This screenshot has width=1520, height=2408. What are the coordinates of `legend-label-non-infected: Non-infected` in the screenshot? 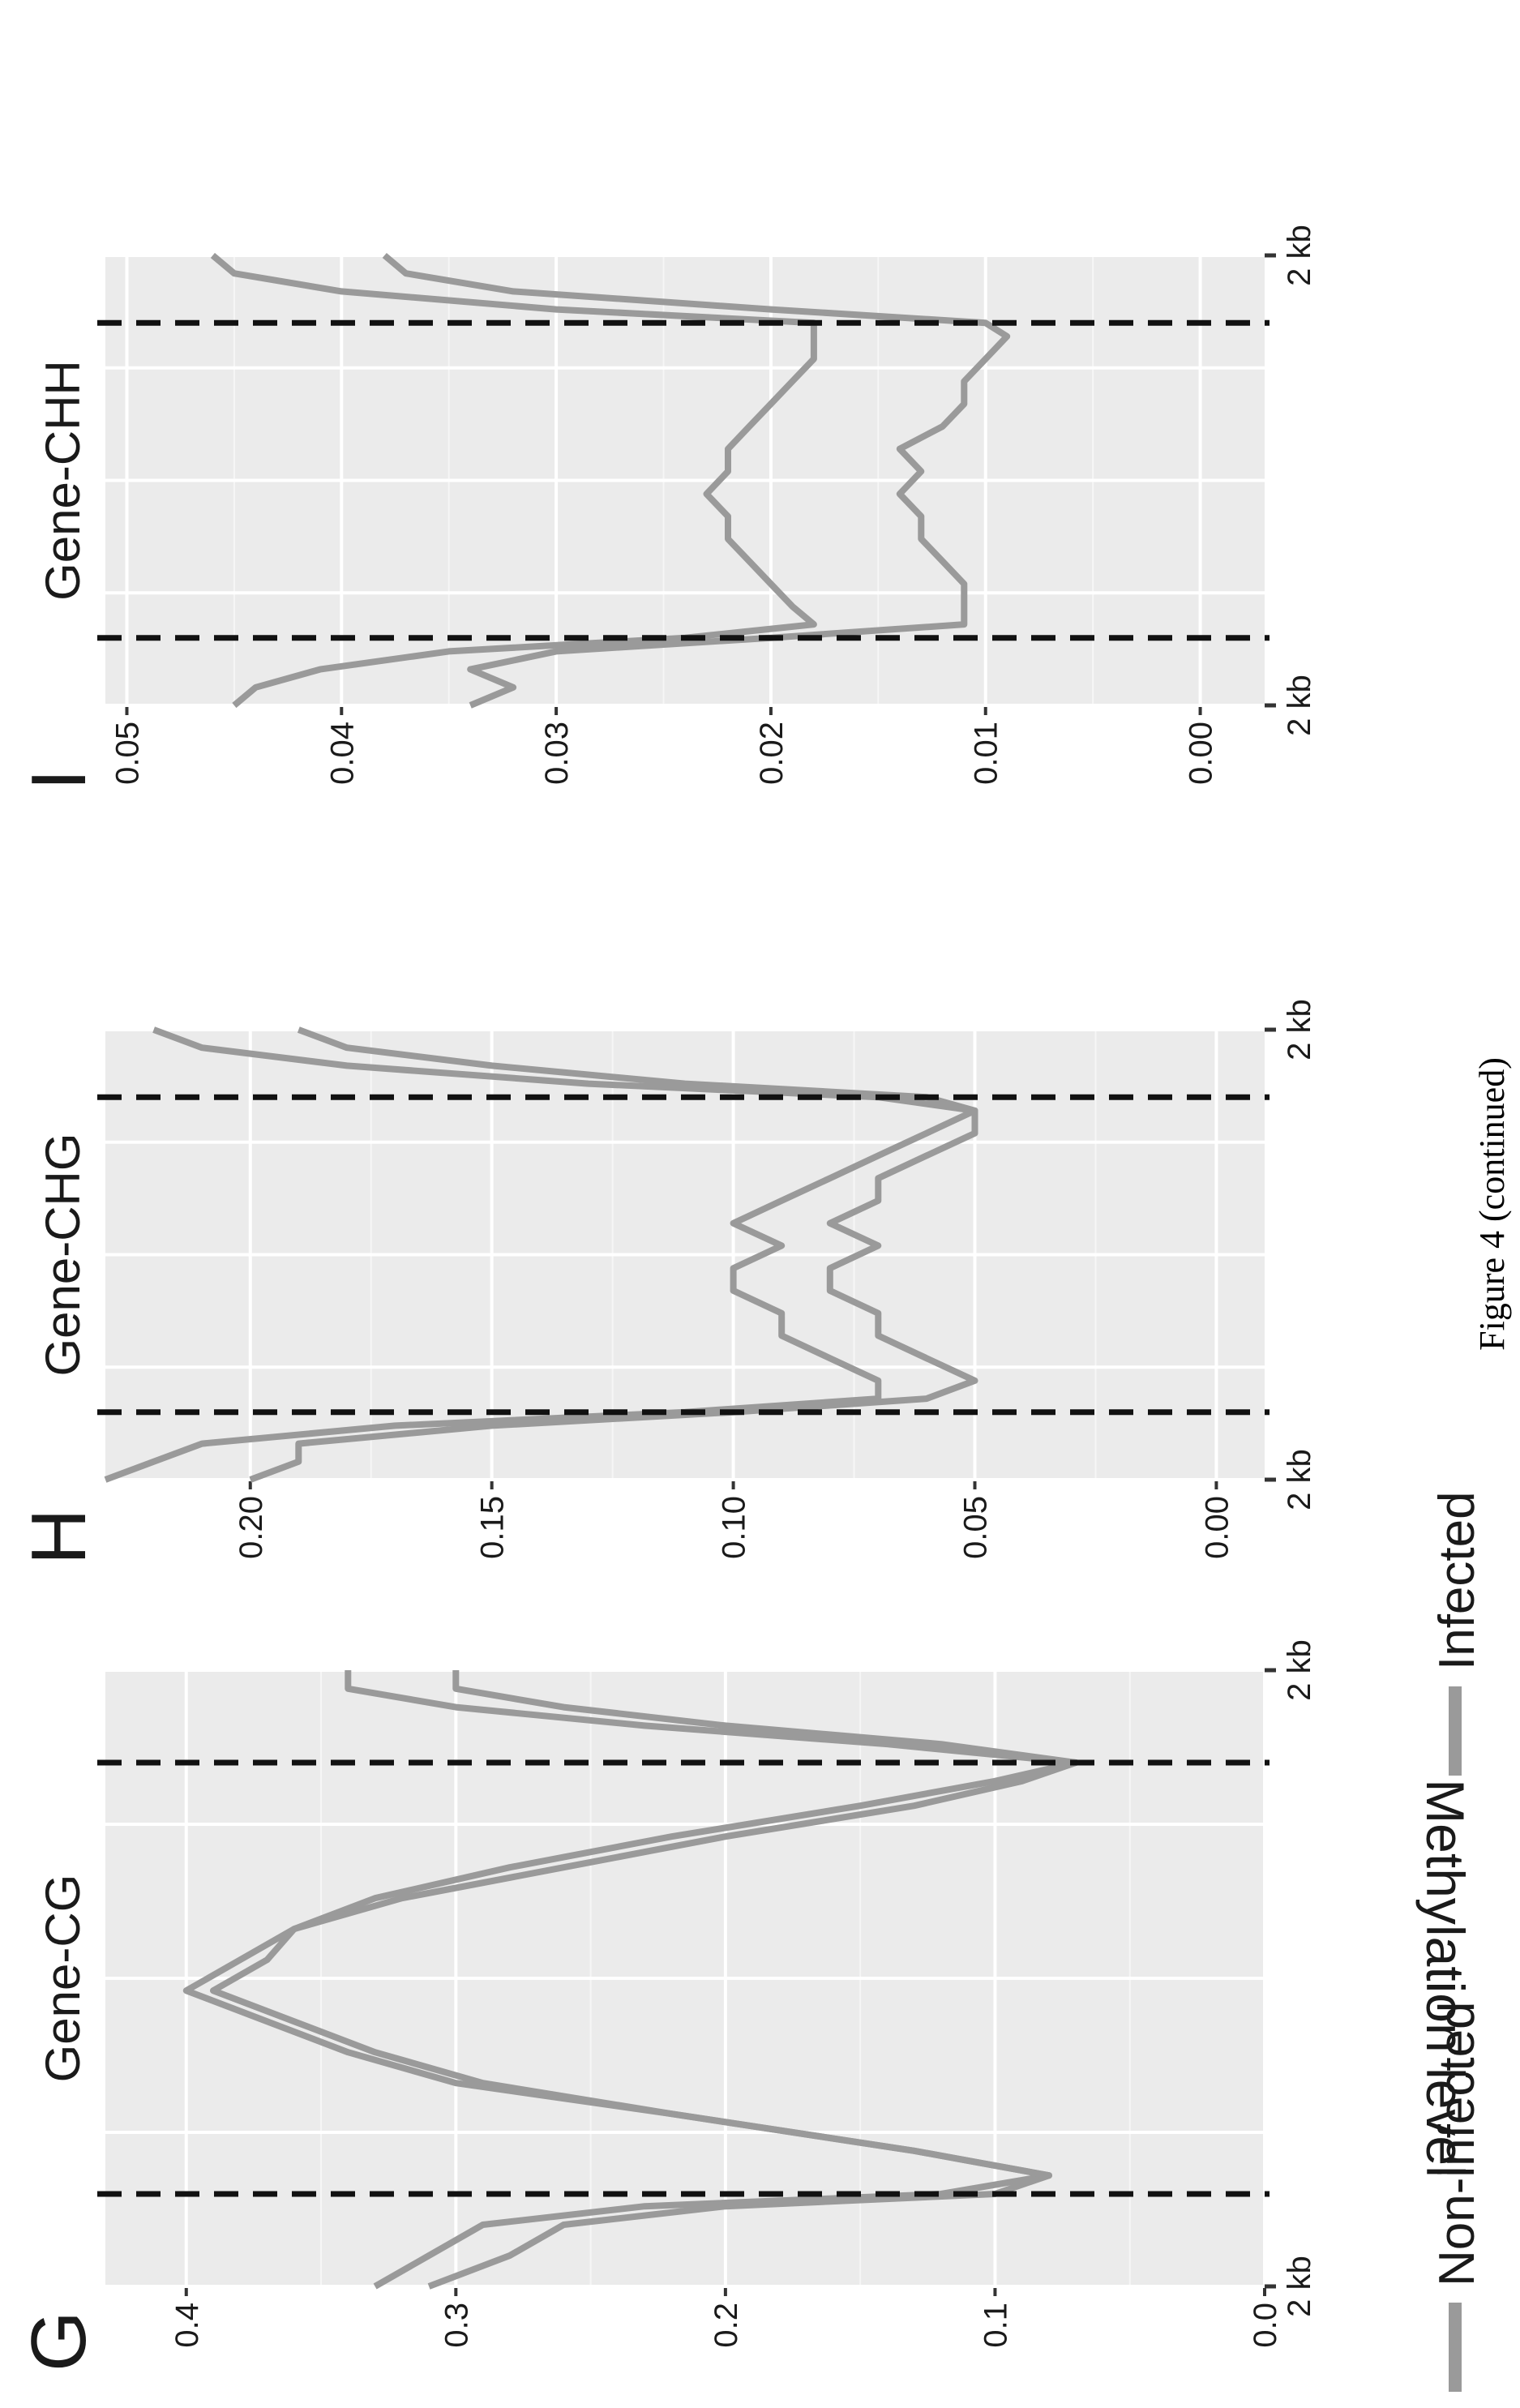 It's located at (1457, 2143).